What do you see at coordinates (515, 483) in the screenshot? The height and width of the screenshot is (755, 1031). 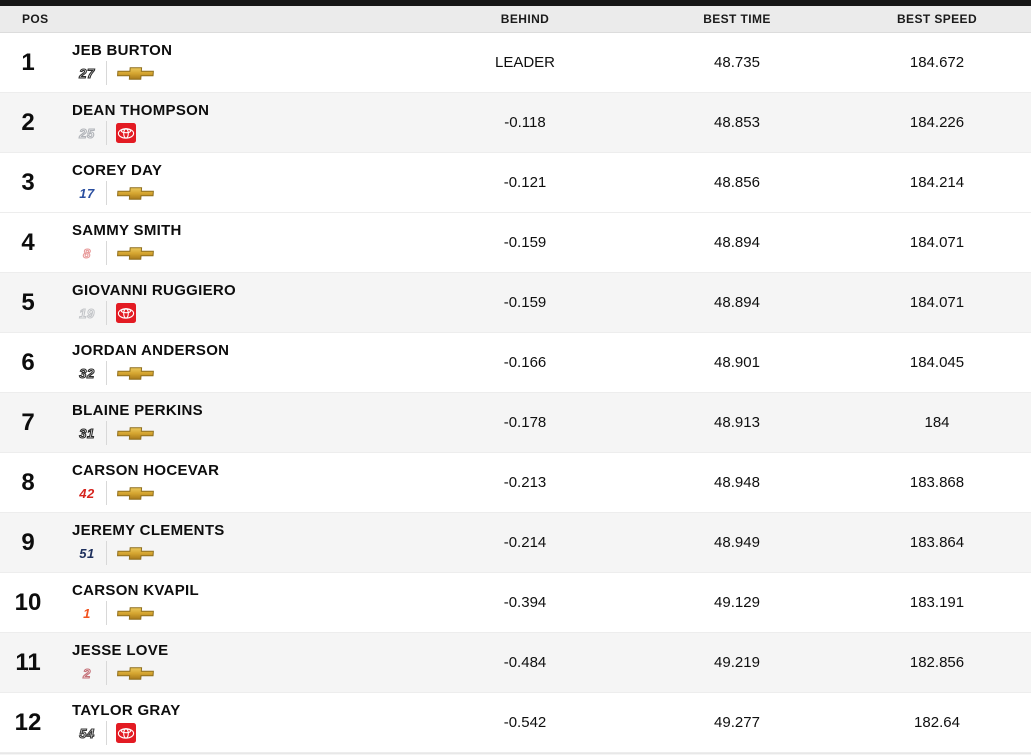 I see `table-row: 8 CARSON HOCEVAR 42` at bounding box center [515, 483].